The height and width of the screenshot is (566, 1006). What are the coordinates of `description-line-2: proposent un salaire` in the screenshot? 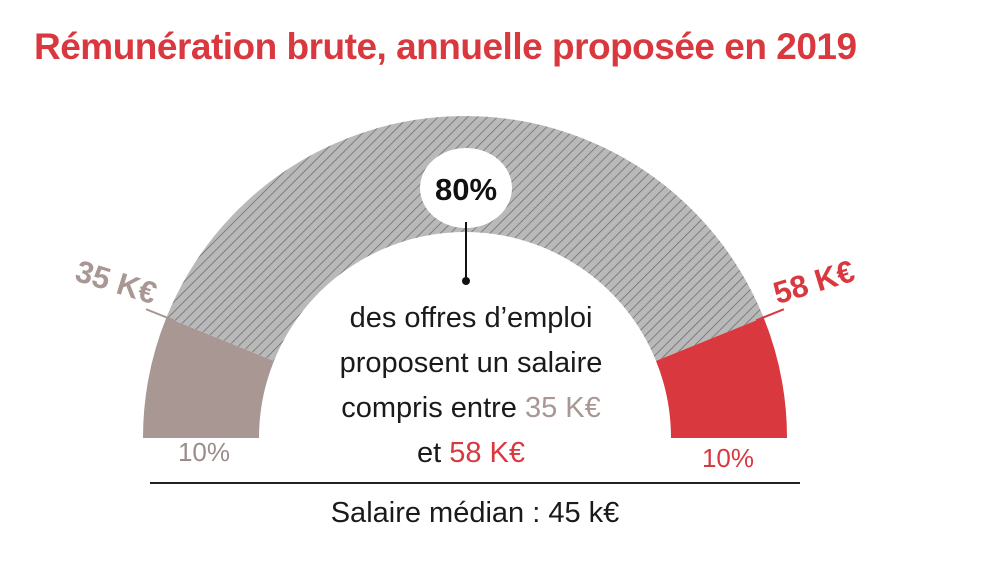 It's located at (471, 363).